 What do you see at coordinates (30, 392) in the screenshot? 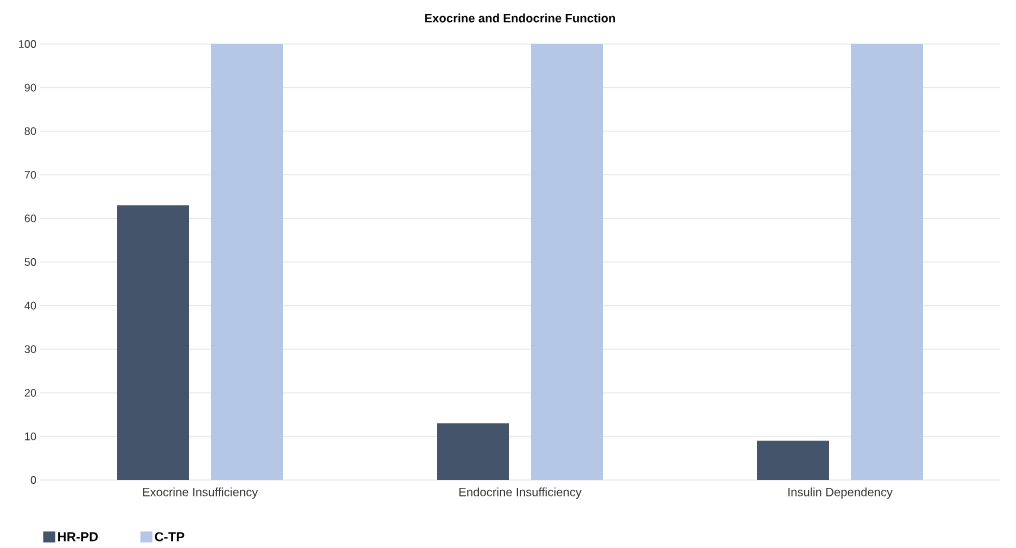
I see `y-tick-label: 20` at bounding box center [30, 392].